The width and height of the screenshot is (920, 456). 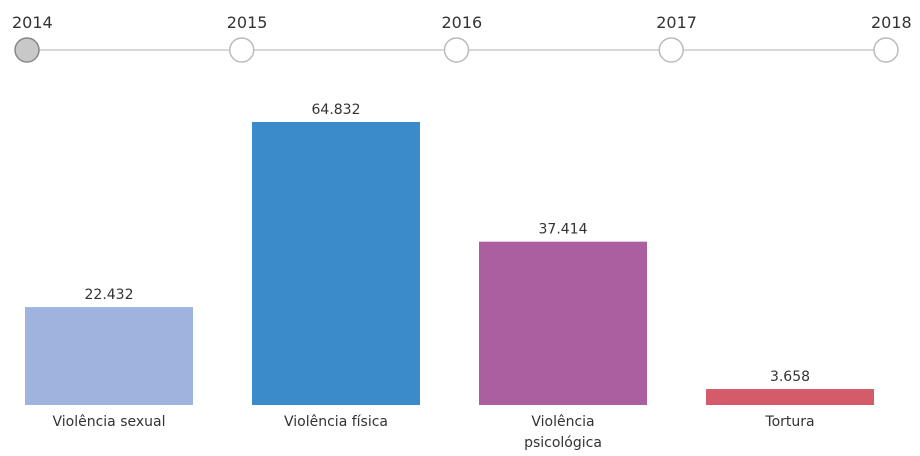 I want to click on year-label: 2017, so click(x=676, y=22).